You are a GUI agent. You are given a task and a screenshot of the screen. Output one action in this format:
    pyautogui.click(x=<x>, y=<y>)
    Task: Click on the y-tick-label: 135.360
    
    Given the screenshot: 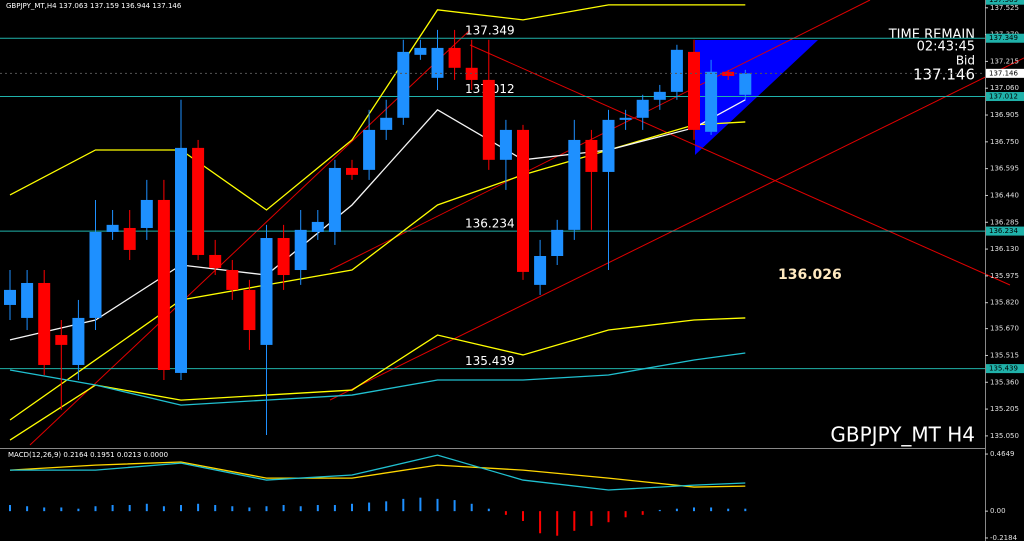 What is the action you would take?
    pyautogui.click(x=1004, y=382)
    